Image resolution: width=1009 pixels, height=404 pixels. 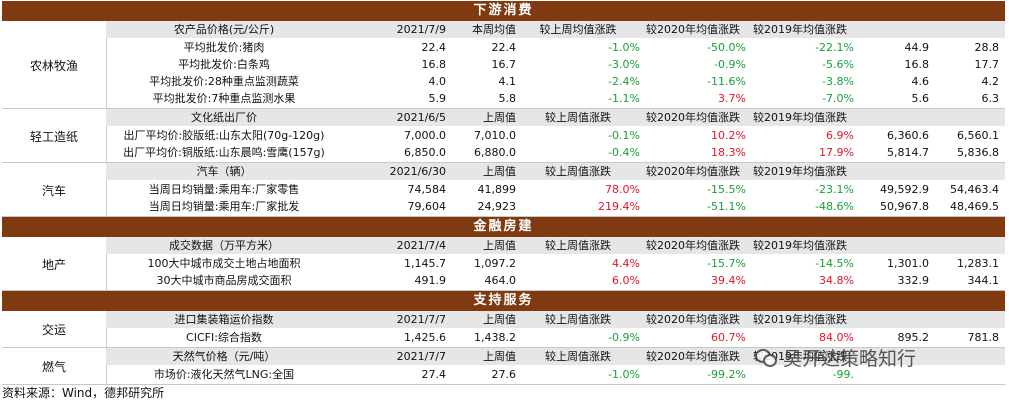 I want to click on cell-e1: 16.8, so click(x=917, y=64).